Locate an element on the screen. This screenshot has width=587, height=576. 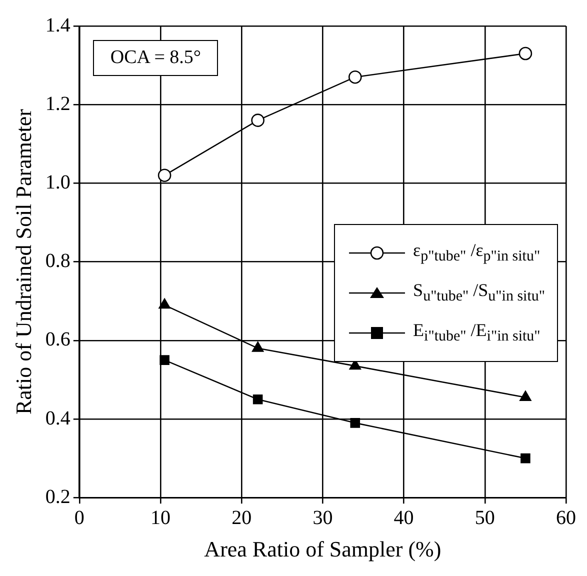
annotation: OCA = 8.5° is located at coordinates (155, 58).